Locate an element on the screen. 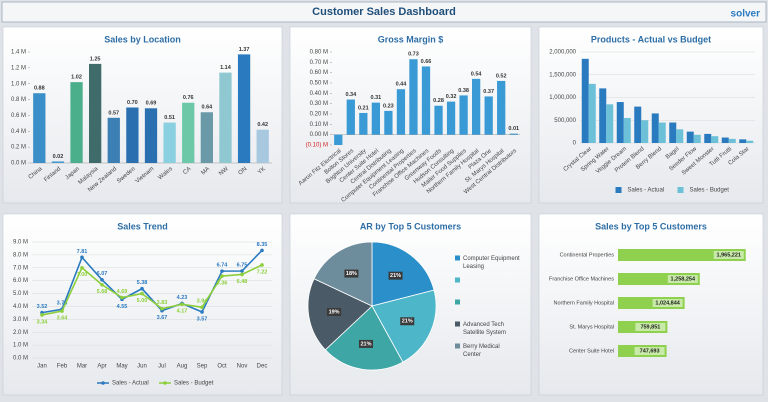 Image resolution: width=768 pixels, height=402 pixels. legend-line-text: Berry Medical is located at coordinates (481, 347).